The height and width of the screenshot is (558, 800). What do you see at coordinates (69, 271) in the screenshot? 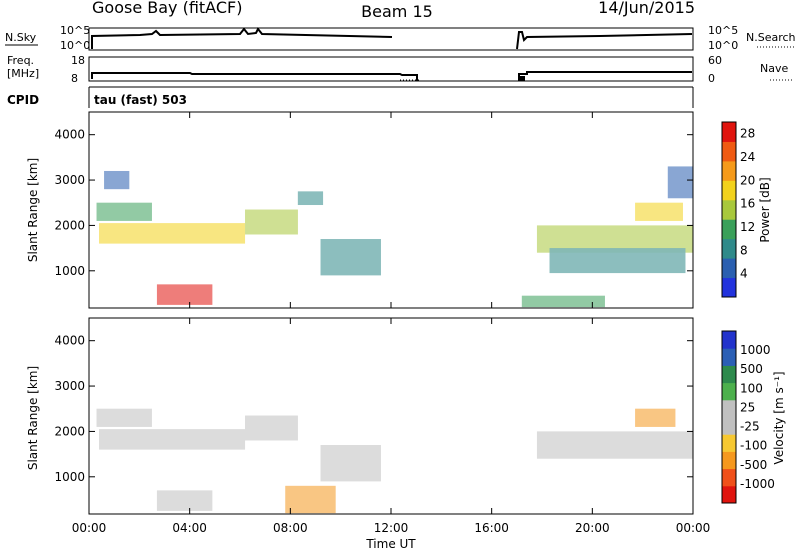
I see `power-ytick-label: 1000` at bounding box center [69, 271].